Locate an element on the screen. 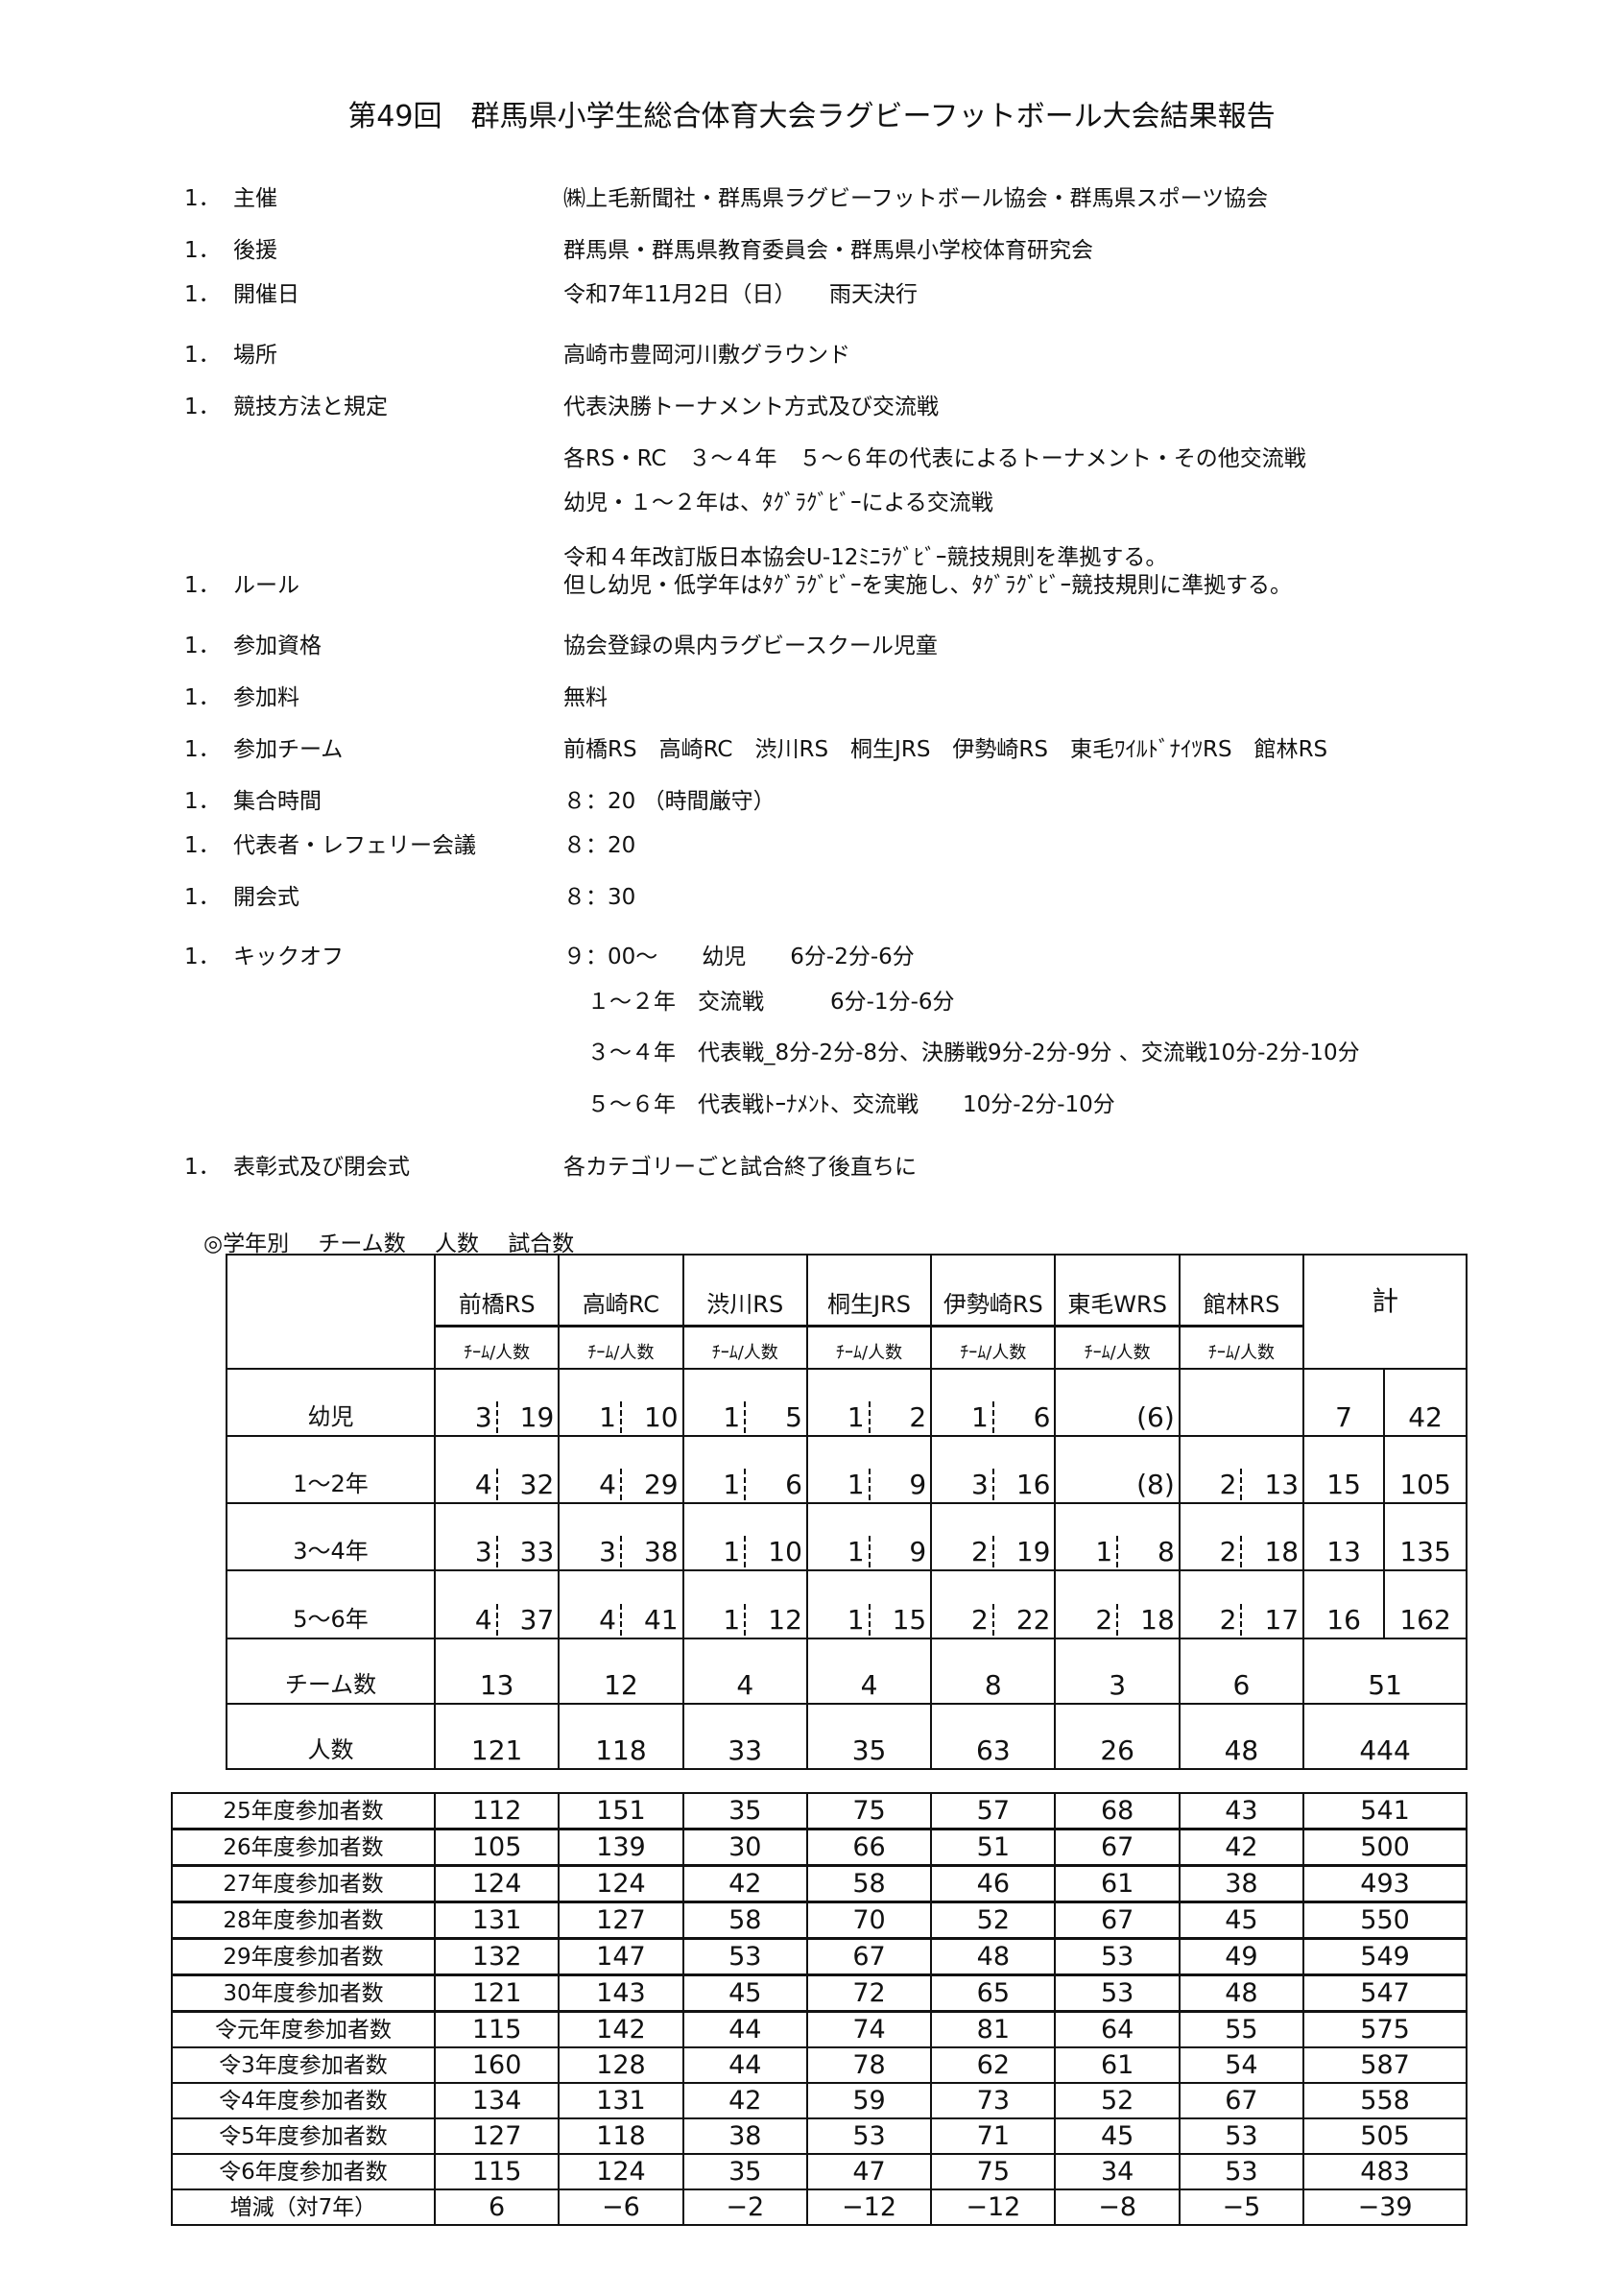 Image resolution: width=1623 pixels, height=2296 pixels. item-label: 競技方法と規定 is located at coordinates (310, 407).